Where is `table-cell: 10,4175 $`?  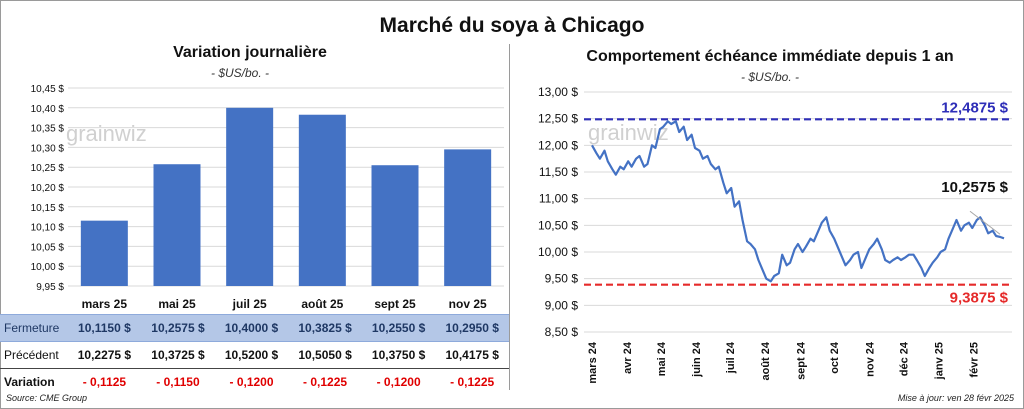
table-cell: 10,4175 $ is located at coordinates (472, 355).